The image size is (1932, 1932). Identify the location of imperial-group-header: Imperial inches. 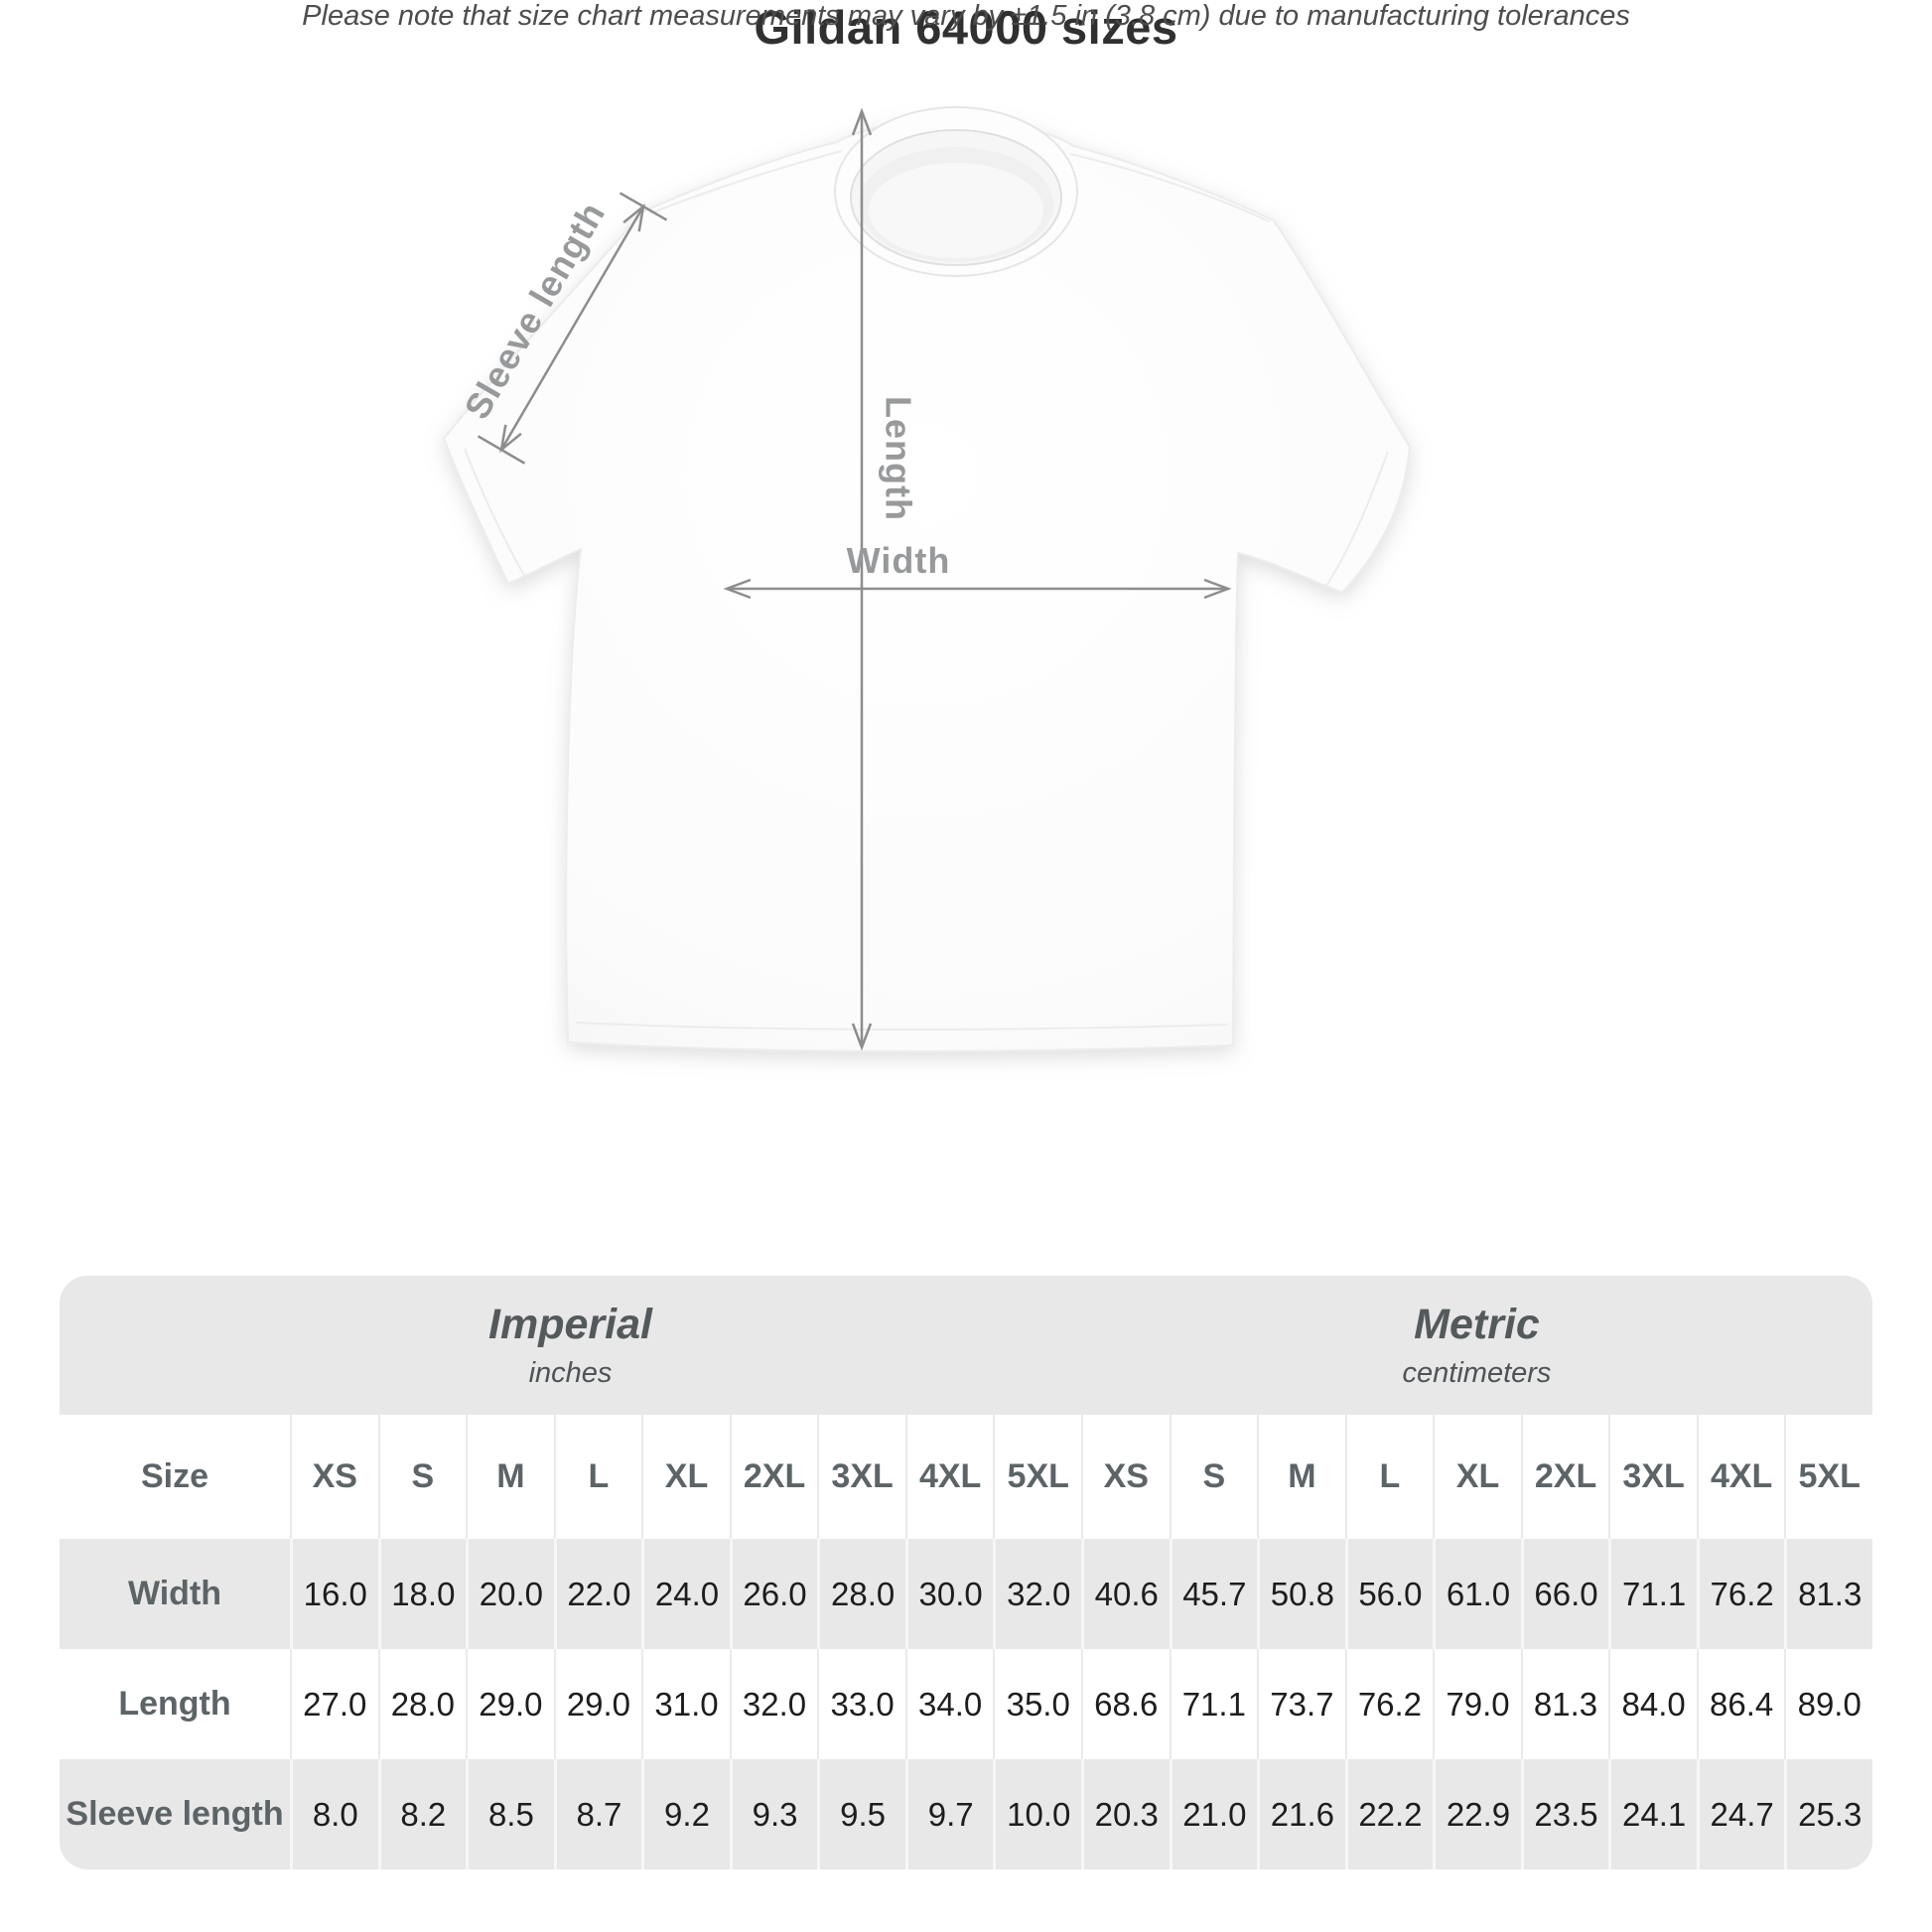
(570, 1345).